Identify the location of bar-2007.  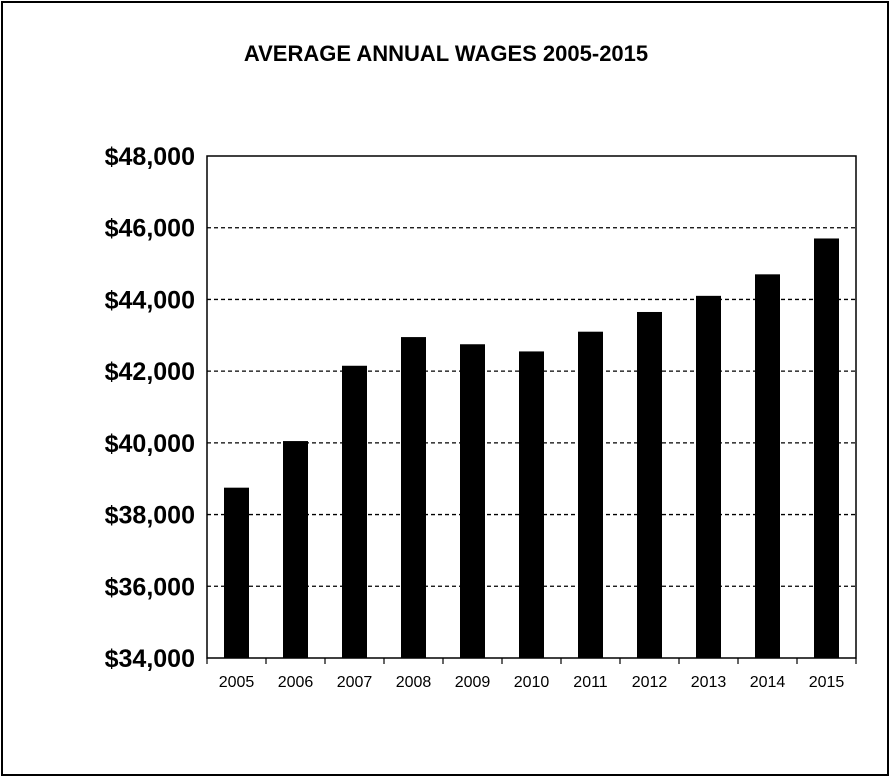
(354, 511).